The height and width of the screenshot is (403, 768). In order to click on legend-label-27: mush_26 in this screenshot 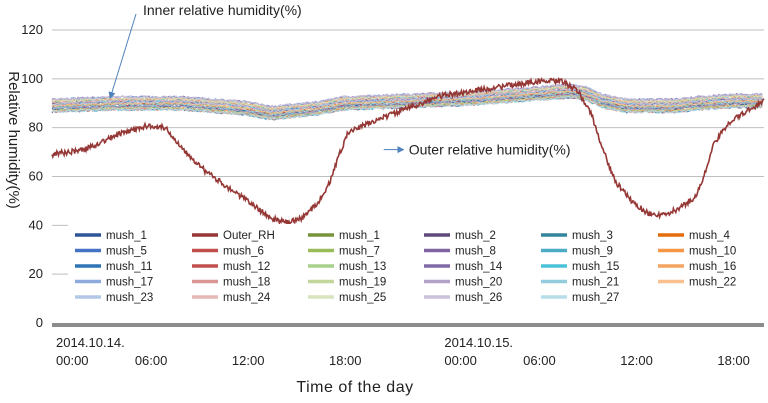, I will do `click(478, 298)`.